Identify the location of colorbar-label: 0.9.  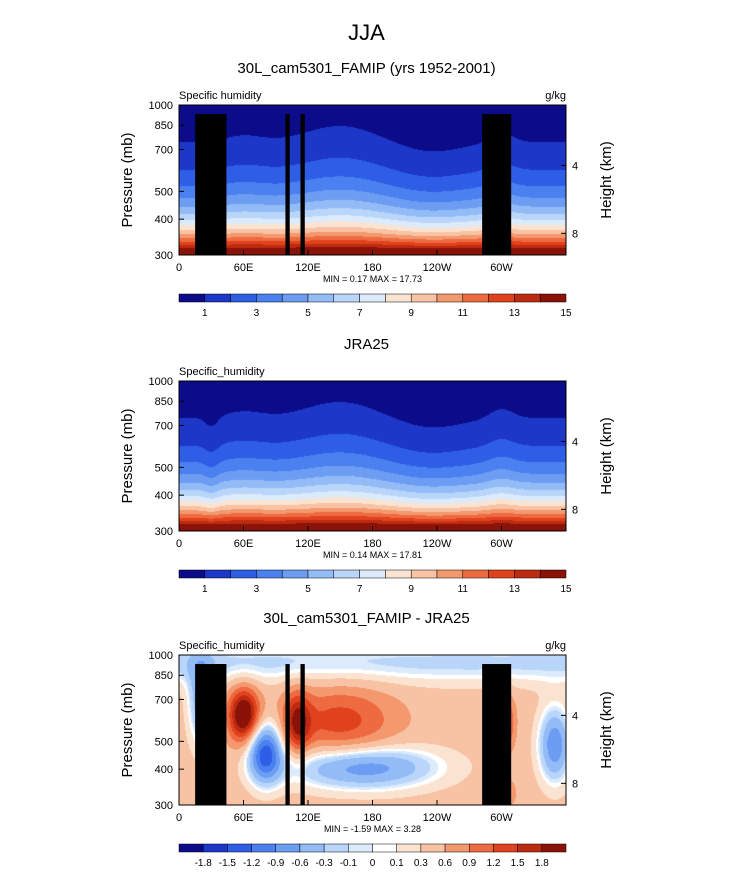
(469, 863).